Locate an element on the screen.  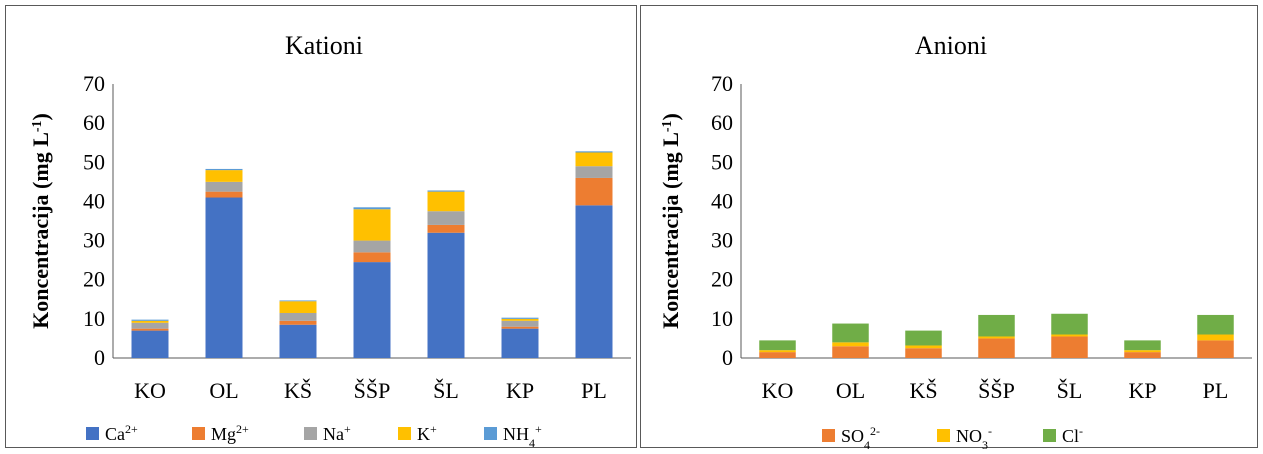
bar-segment-ŠL-4 is located at coordinates (446, 191).